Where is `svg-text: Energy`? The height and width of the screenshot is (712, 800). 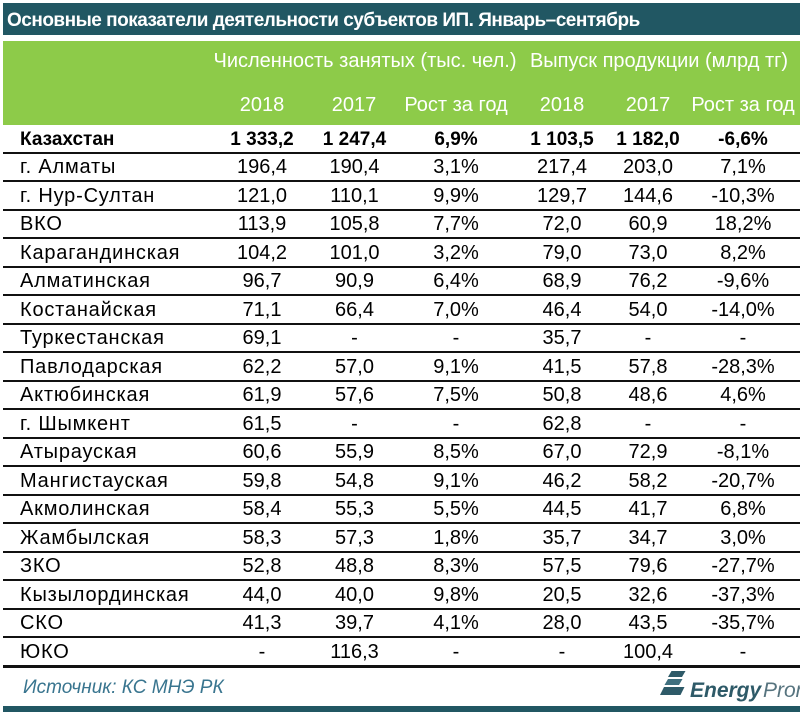
svg-text: Energy is located at coordinates (726, 690).